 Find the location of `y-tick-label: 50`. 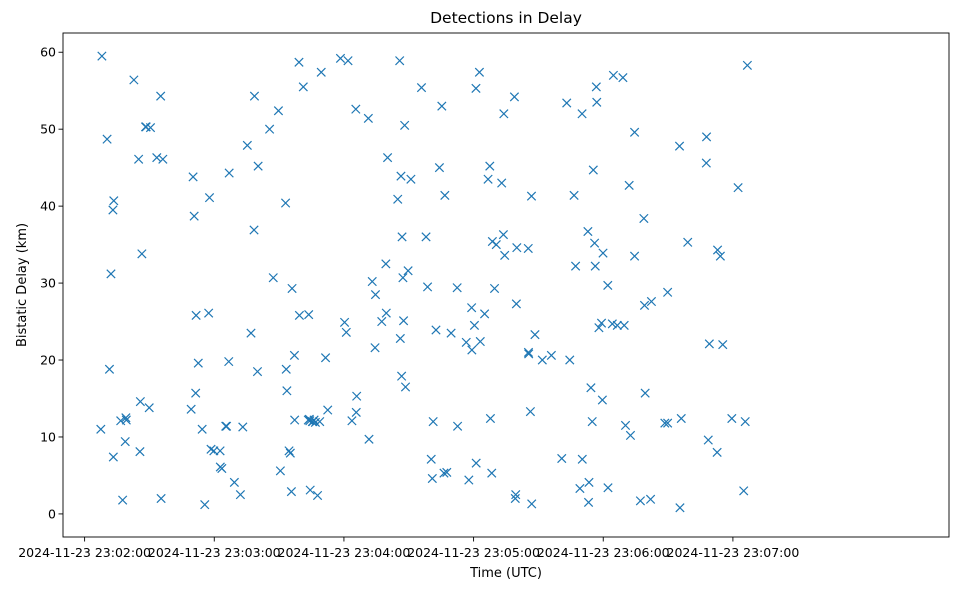

y-tick-label: 50 is located at coordinates (48, 129).